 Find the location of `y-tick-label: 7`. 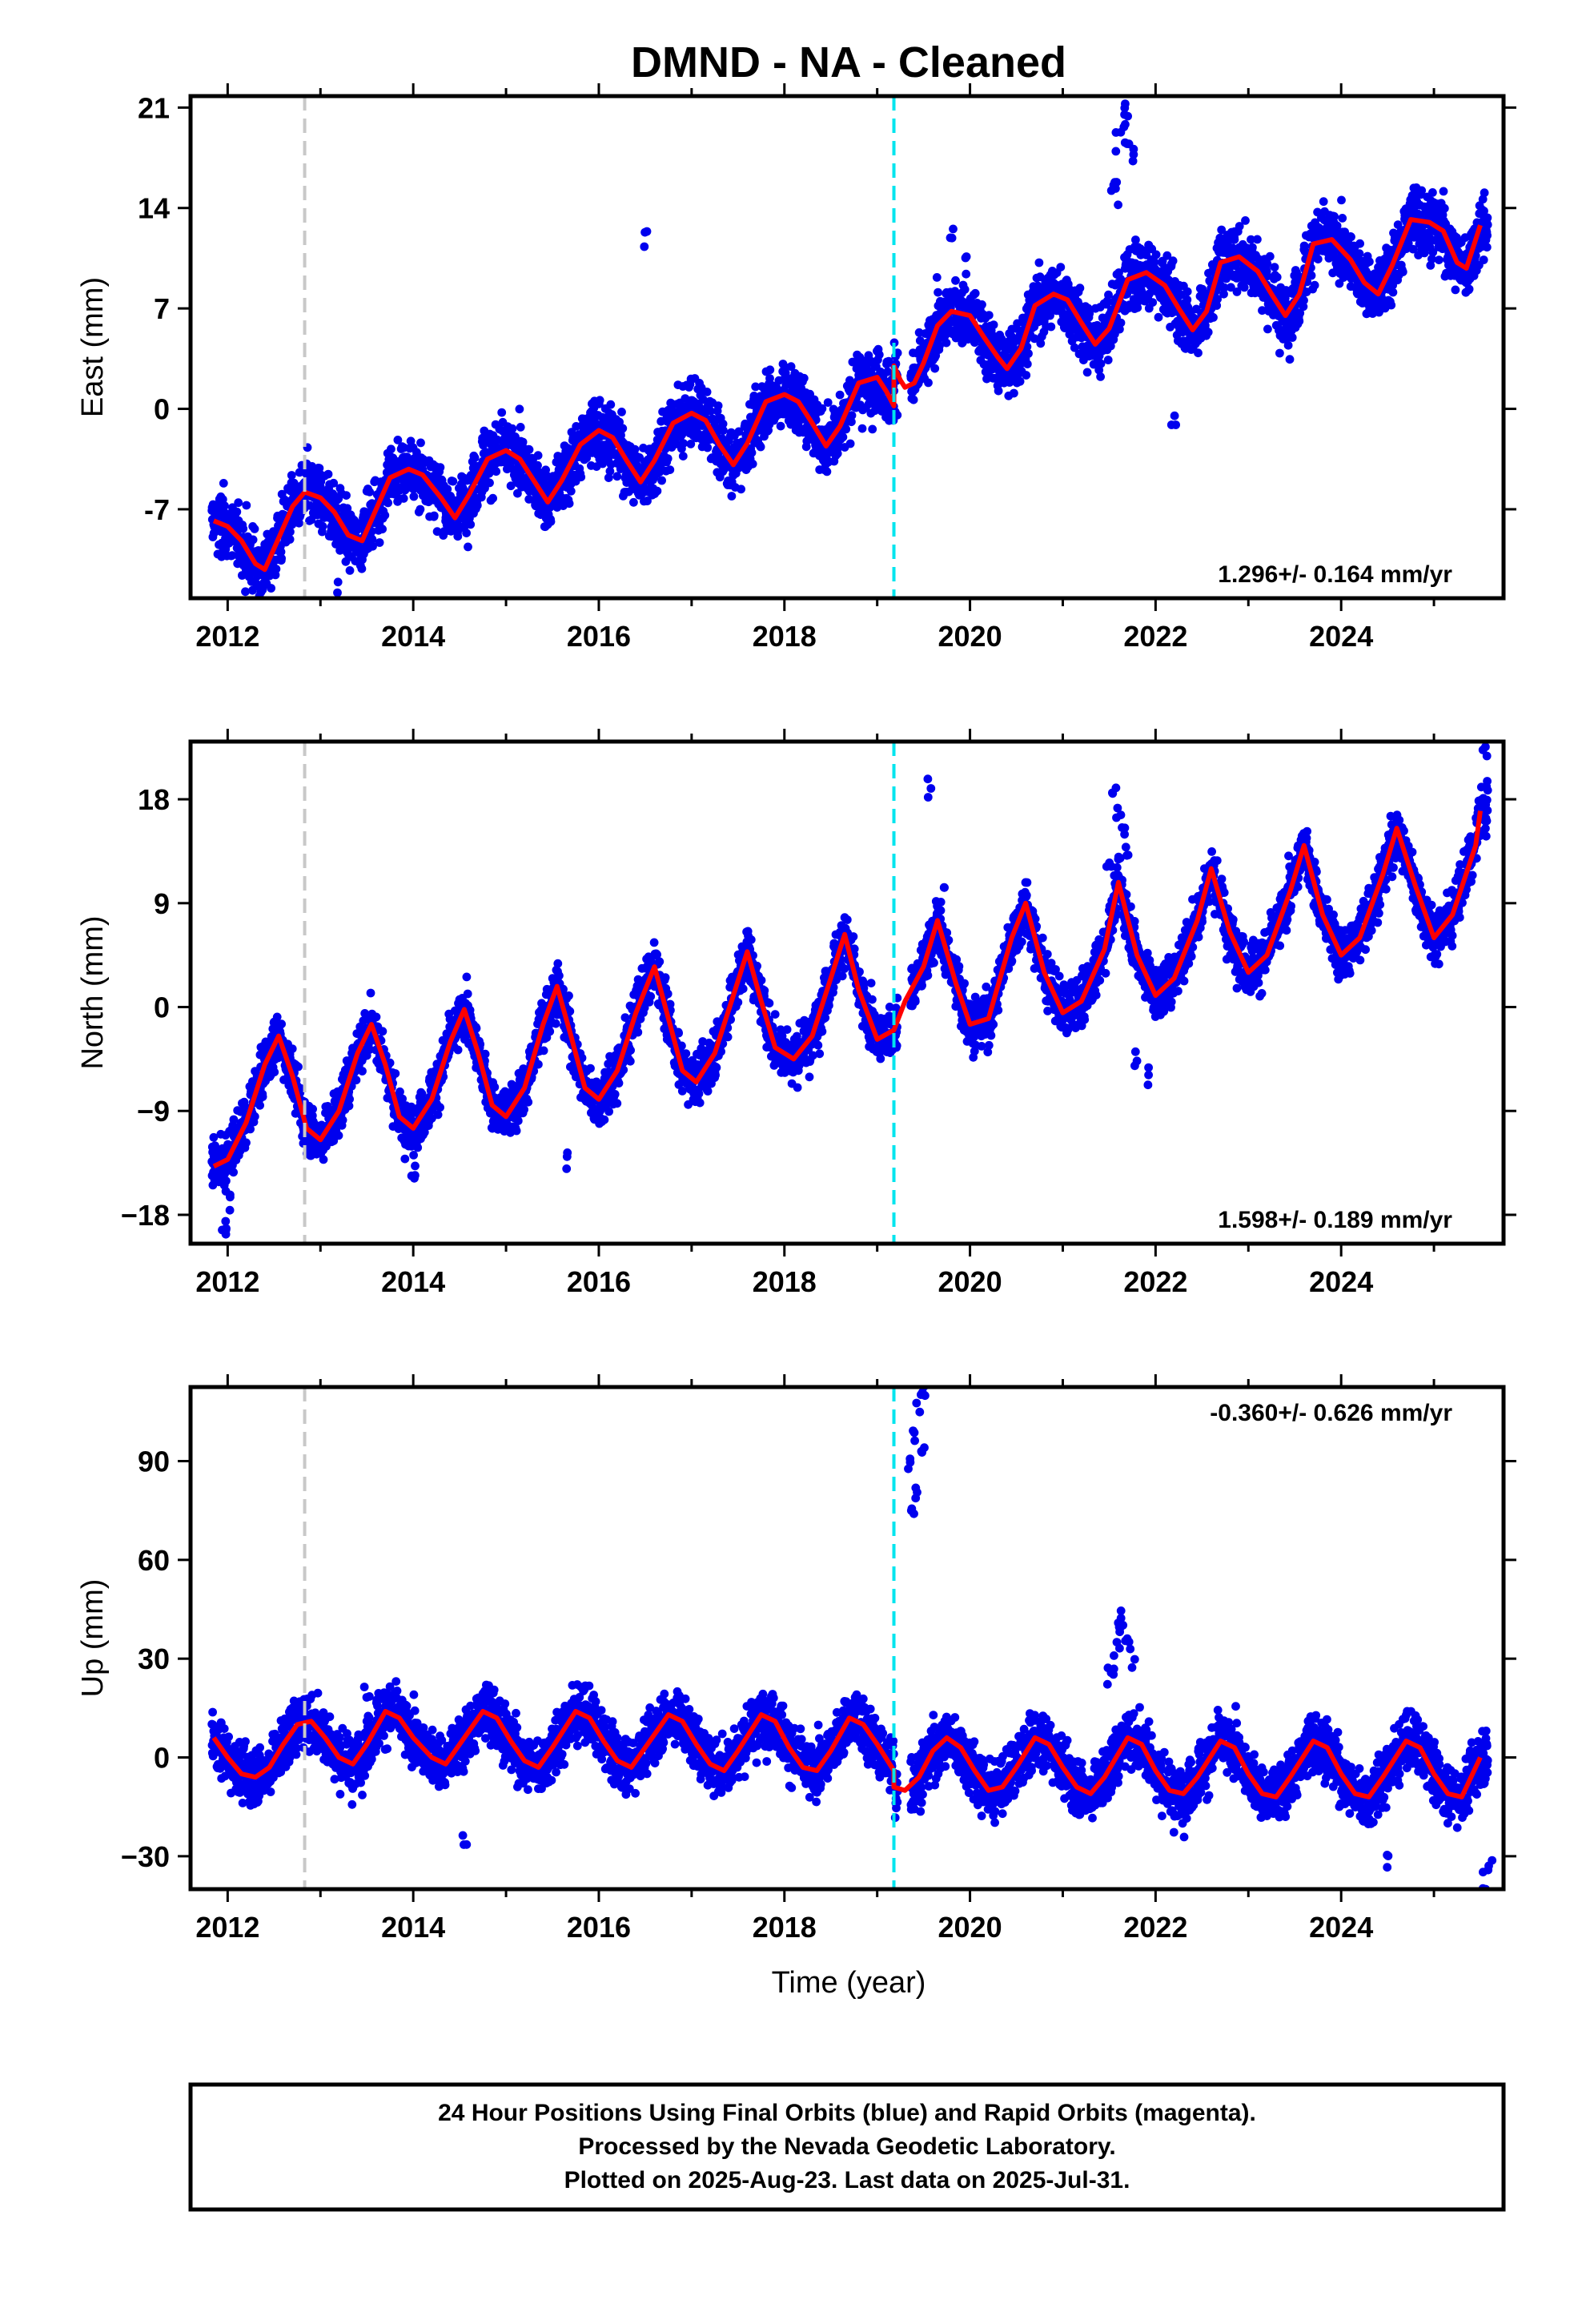

y-tick-label: 7 is located at coordinates (162, 308).